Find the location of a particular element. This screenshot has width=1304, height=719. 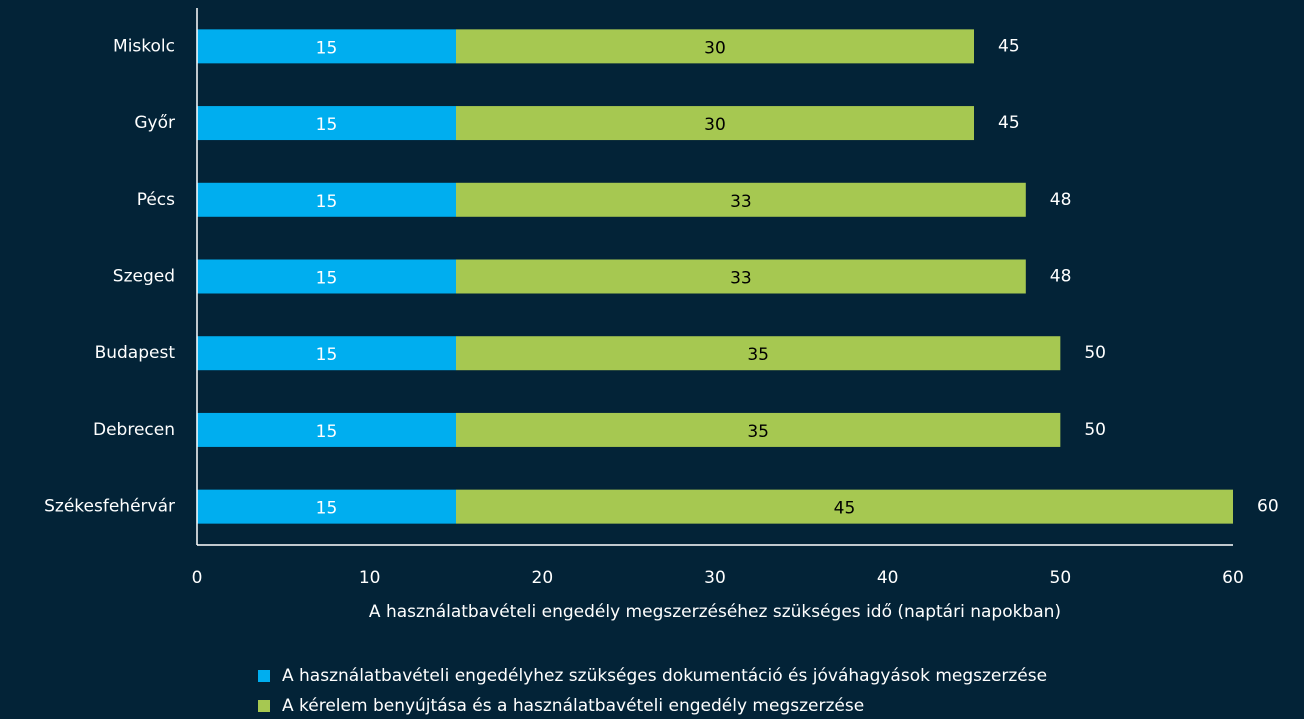

data-label: 45 is located at coordinates (845, 509).